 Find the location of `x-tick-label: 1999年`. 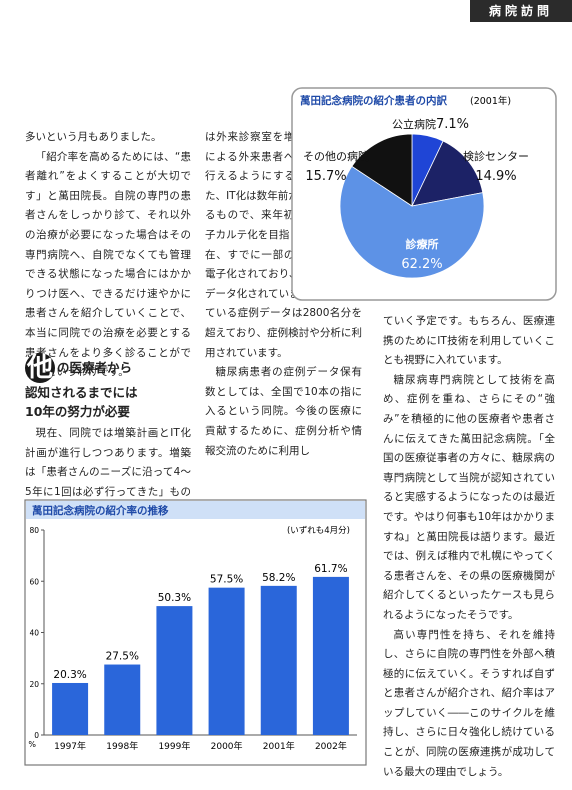

x-tick-label: 1999年 is located at coordinates (174, 746).